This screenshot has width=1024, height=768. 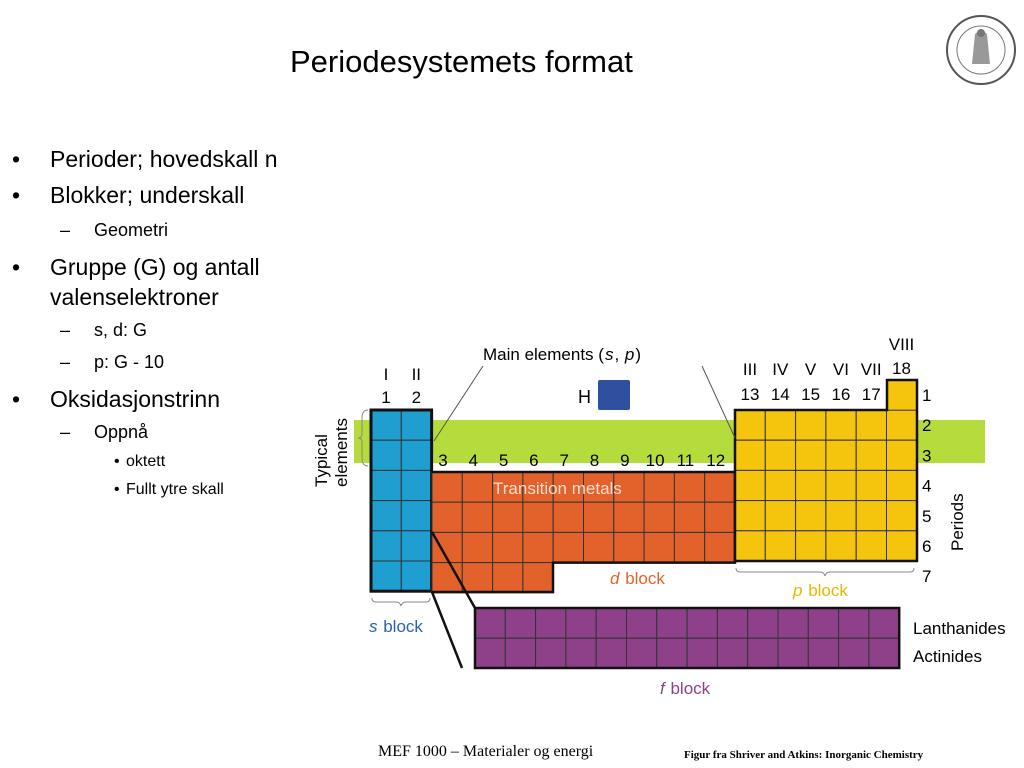 What do you see at coordinates (533, 460) in the screenshot?
I see `group-number: 6` at bounding box center [533, 460].